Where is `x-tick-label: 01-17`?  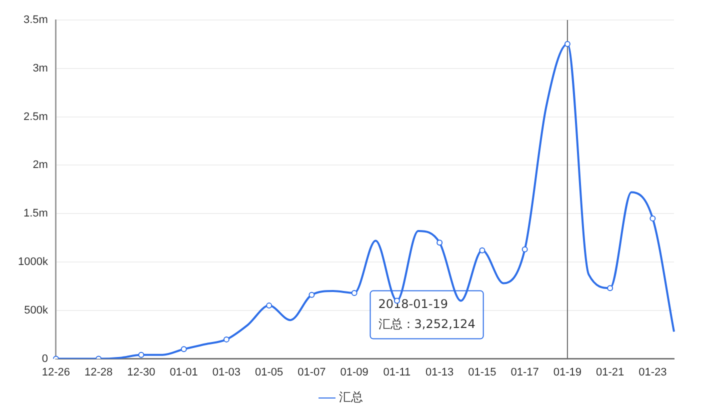
x-tick-label: 01-17 is located at coordinates (524, 372).